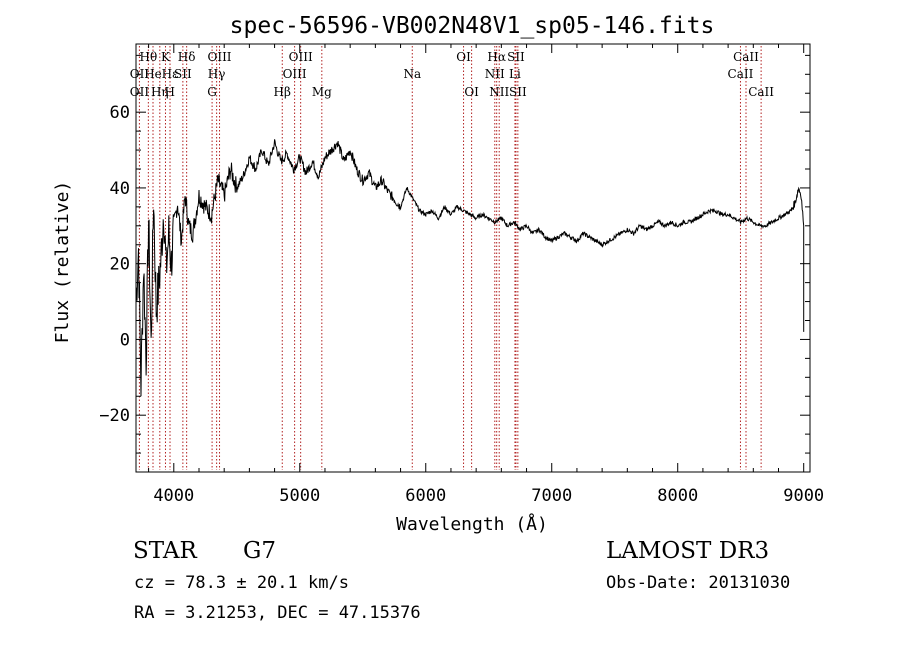 This screenshot has width=900, height=649. What do you see at coordinates (515, 74) in the screenshot?
I see `line-marker-label: Li` at bounding box center [515, 74].